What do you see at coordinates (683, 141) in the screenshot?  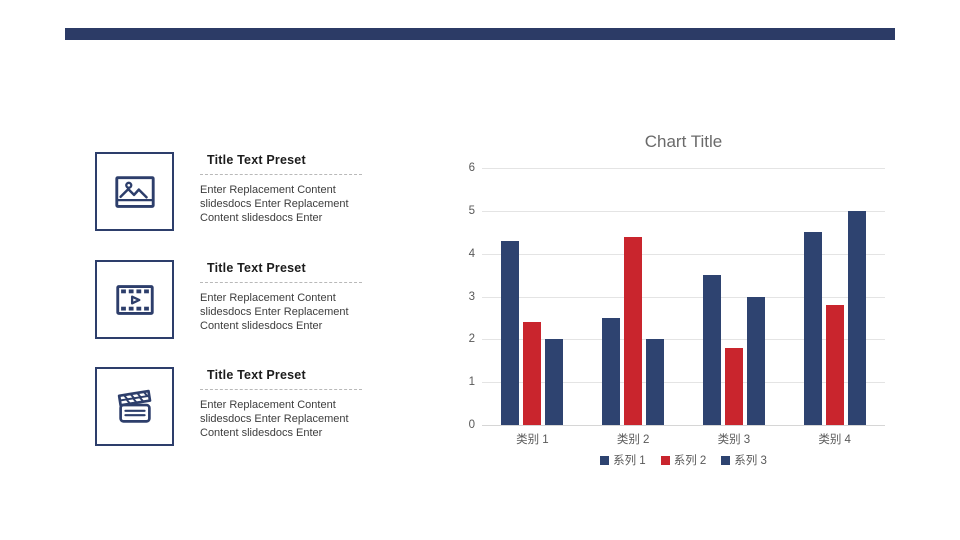 I see `chart-title: Chart Title` at bounding box center [683, 141].